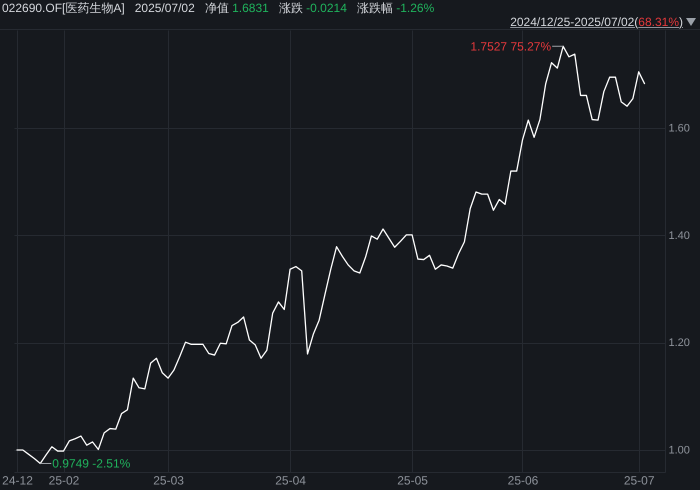  Describe the element at coordinates (64, 481) in the screenshot. I see `x-tick-label: 25-02` at that location.